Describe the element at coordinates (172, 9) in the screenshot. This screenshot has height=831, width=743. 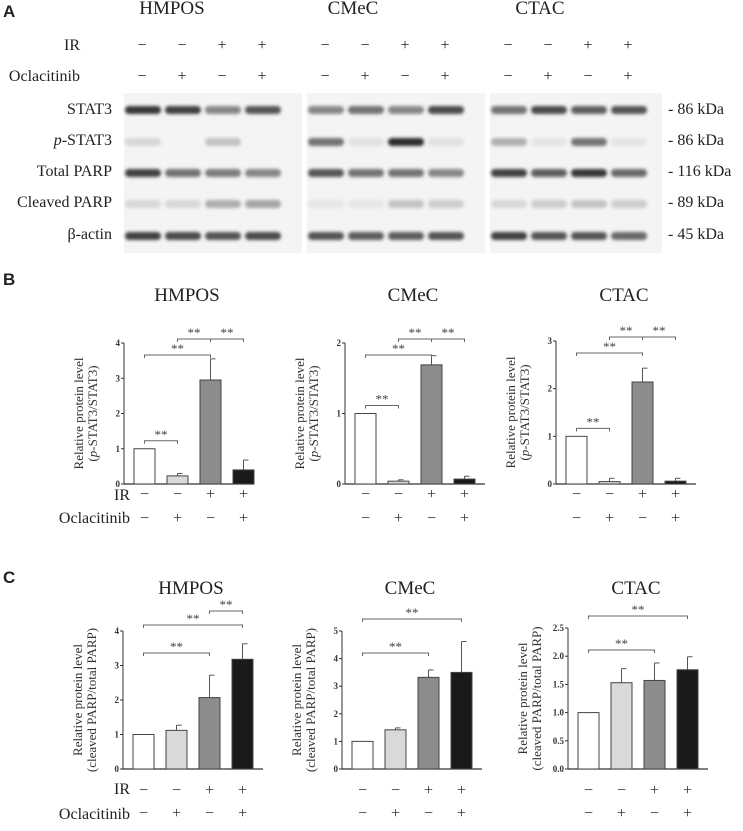
I see `blot-title-hmpos: HMPOS` at that location.